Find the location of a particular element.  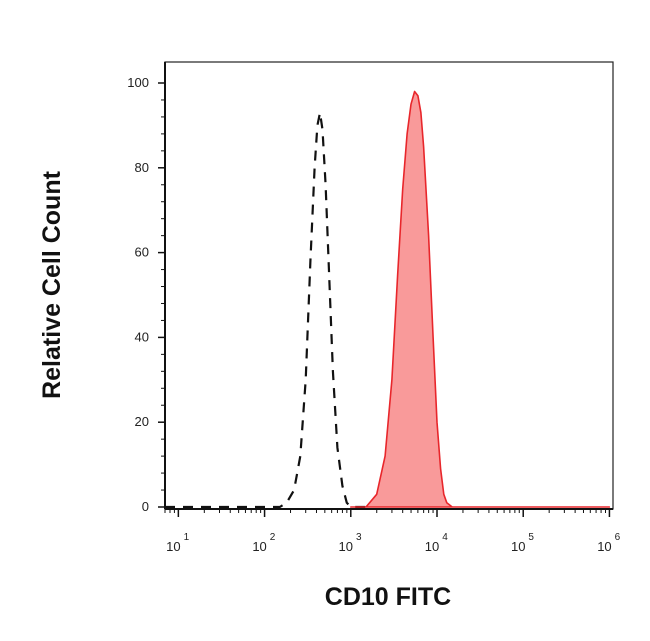

x-tick-exponent-4: 4 is located at coordinates (445, 537).